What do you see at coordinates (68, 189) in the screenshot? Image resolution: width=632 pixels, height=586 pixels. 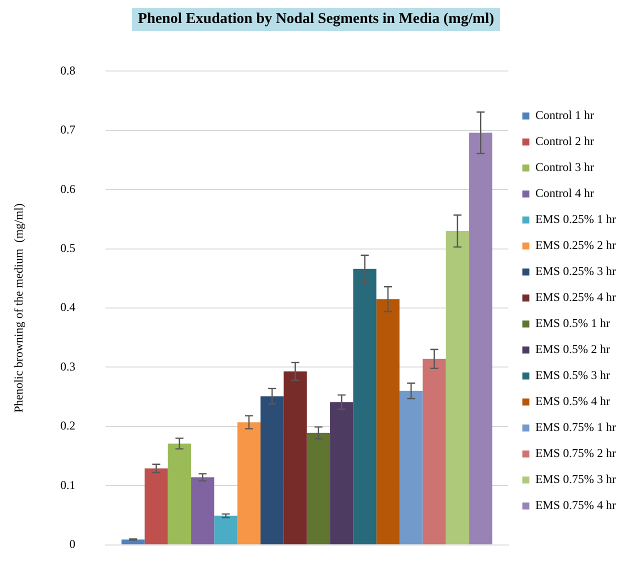 I see `y-tick-label: 0.6` at bounding box center [68, 189].